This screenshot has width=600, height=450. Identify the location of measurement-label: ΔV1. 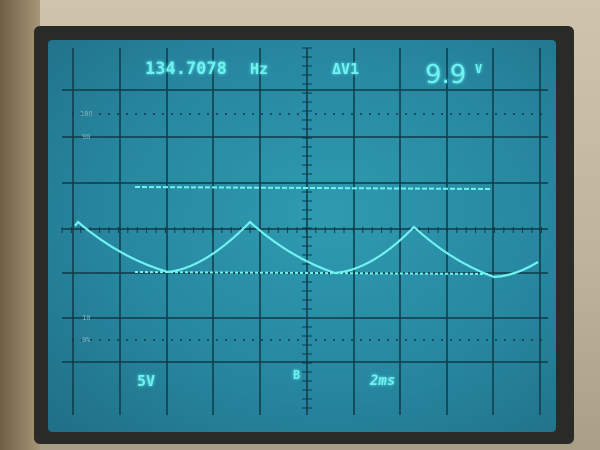
(346, 69).